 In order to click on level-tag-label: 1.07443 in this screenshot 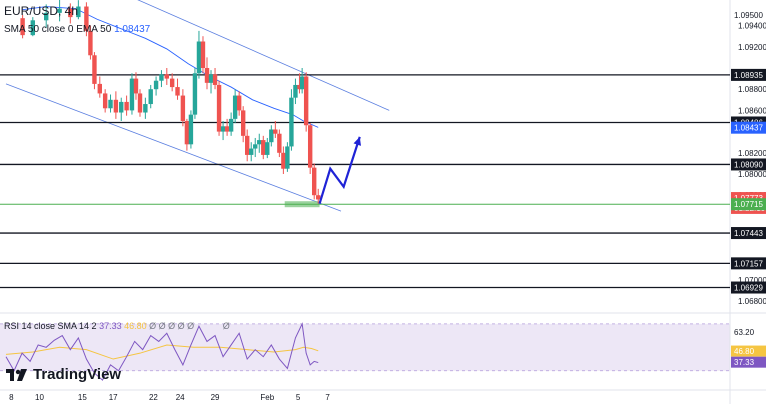, I will do `click(748, 233)`.